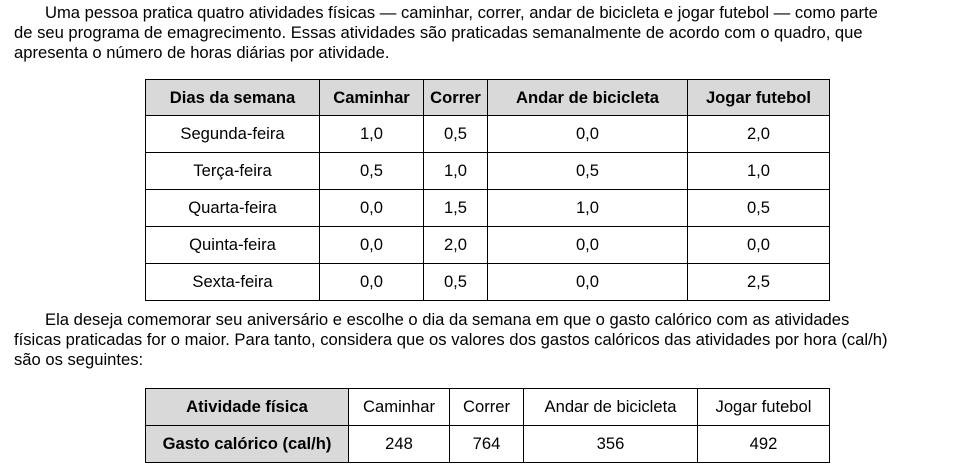  What do you see at coordinates (247, 444) in the screenshot?
I see `row-header: Gasto calórico (cal/h)` at bounding box center [247, 444].